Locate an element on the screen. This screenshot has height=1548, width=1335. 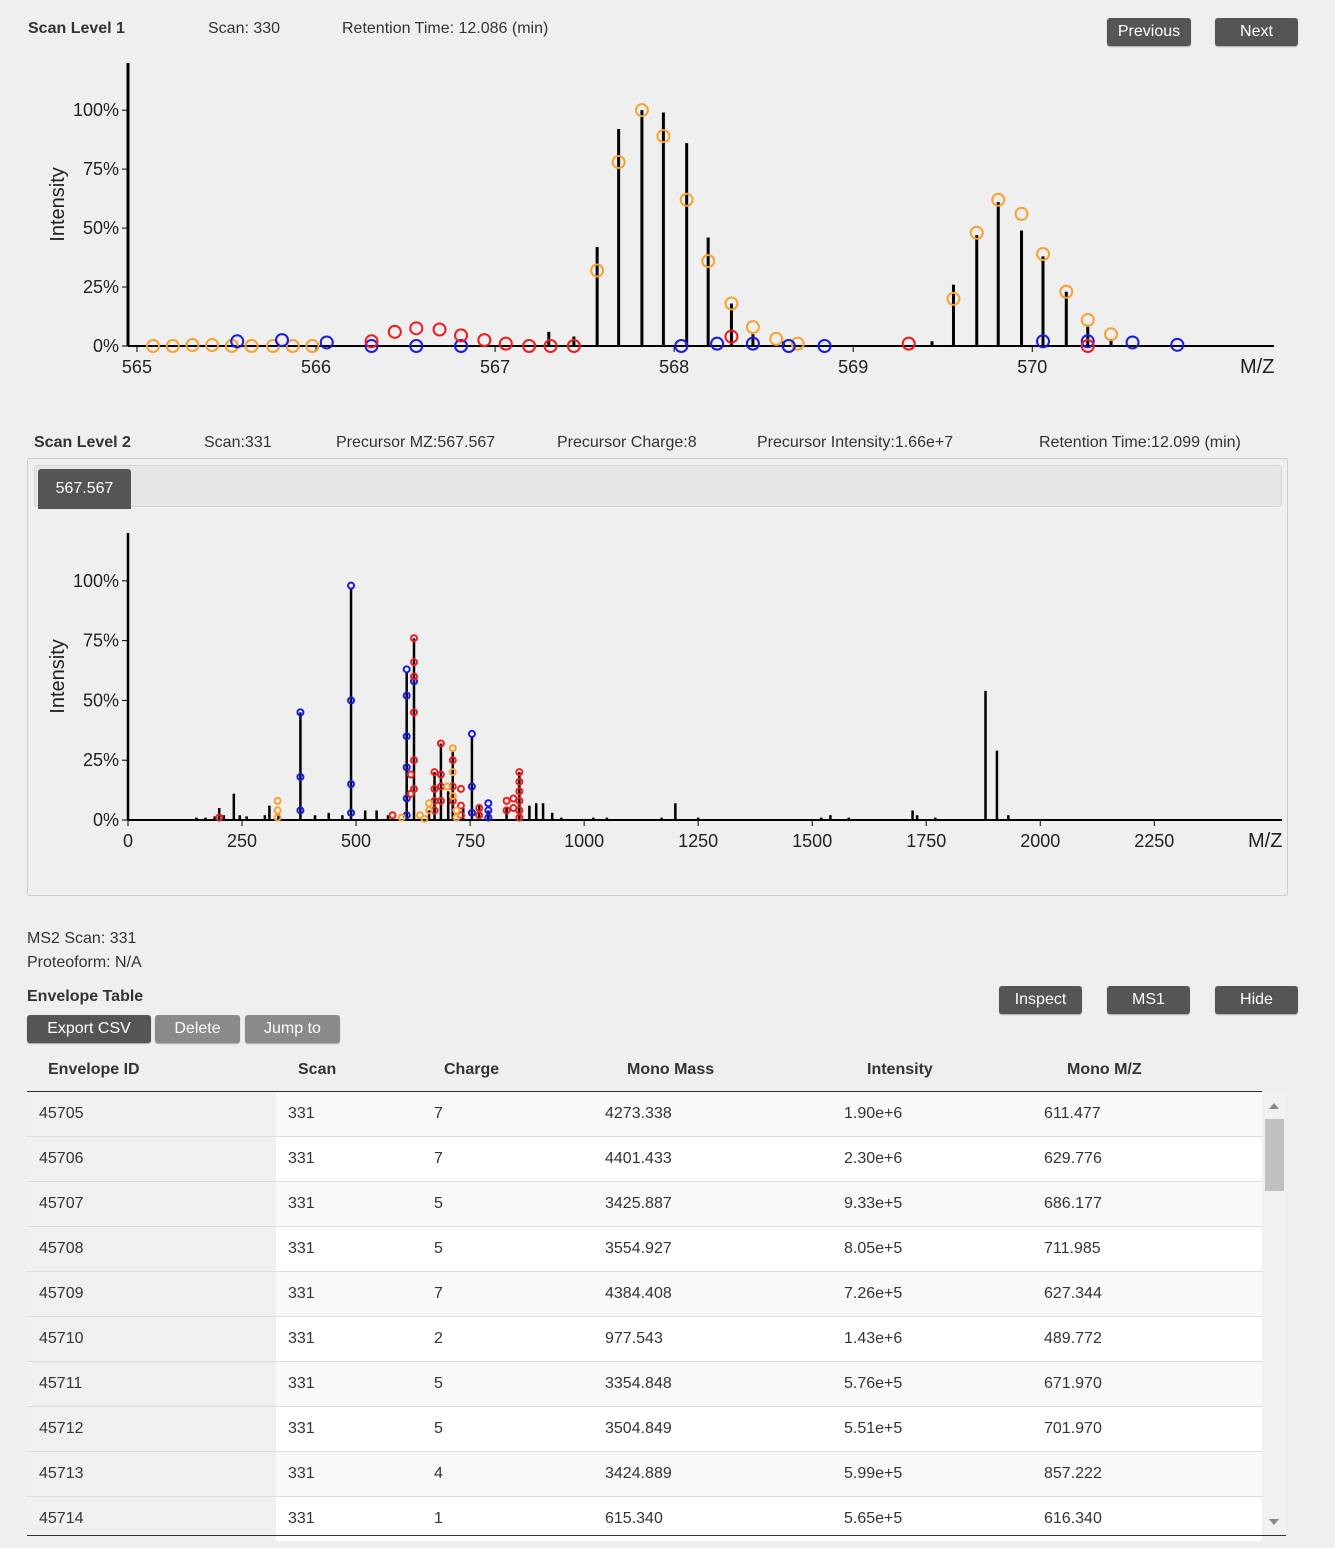
scroll-up-icon is located at coordinates (1274, 1106).